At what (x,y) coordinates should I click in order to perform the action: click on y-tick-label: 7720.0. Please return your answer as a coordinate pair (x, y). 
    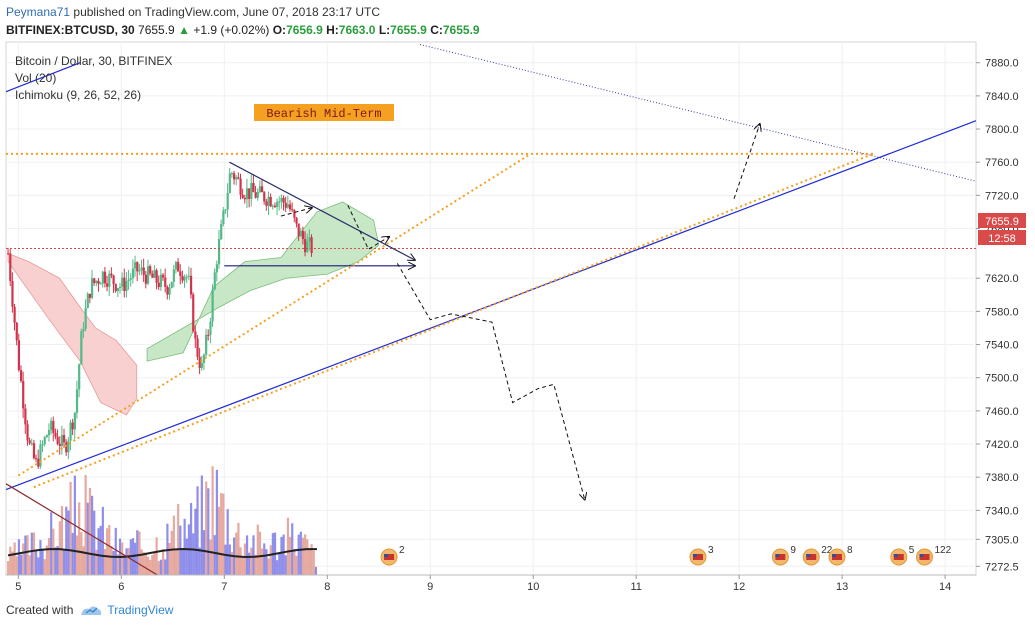
    Looking at the image, I should click on (1002, 196).